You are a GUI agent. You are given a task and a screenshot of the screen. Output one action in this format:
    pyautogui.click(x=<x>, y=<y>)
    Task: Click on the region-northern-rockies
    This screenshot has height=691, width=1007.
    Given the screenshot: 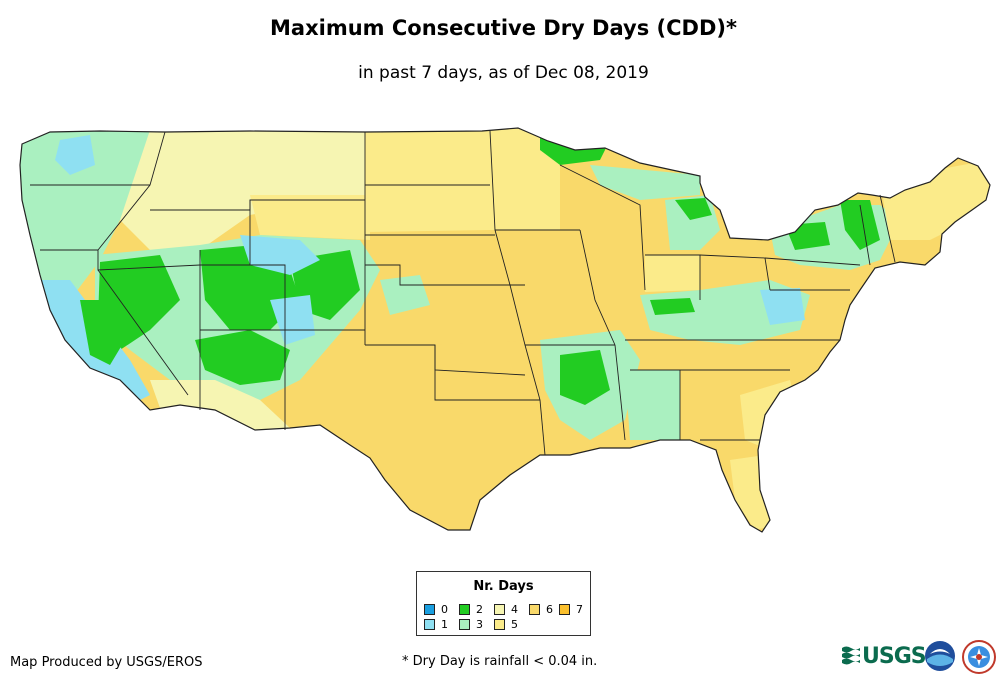 What is the action you would take?
    pyautogui.click(x=245, y=190)
    